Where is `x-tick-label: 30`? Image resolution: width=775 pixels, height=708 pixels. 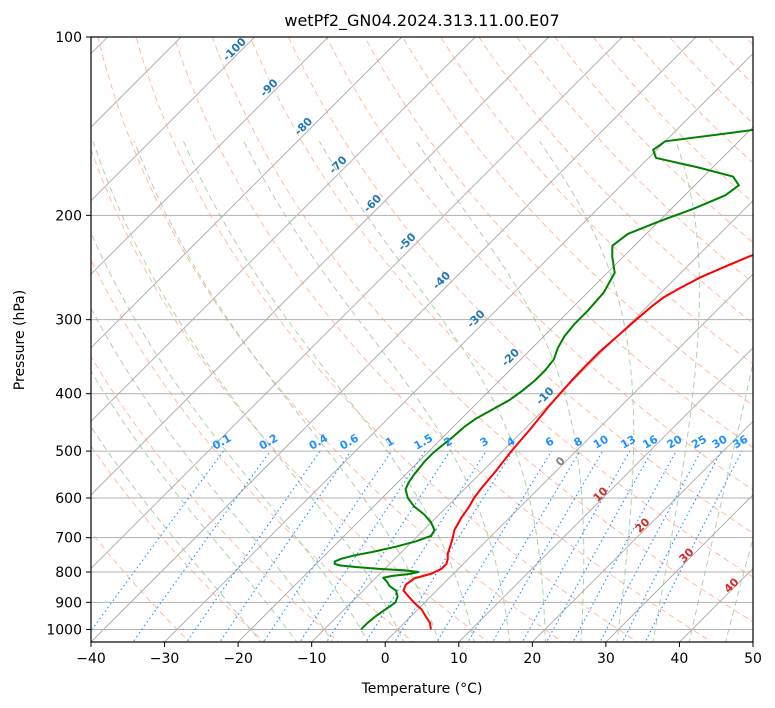 x-tick-label: 30 is located at coordinates (606, 659).